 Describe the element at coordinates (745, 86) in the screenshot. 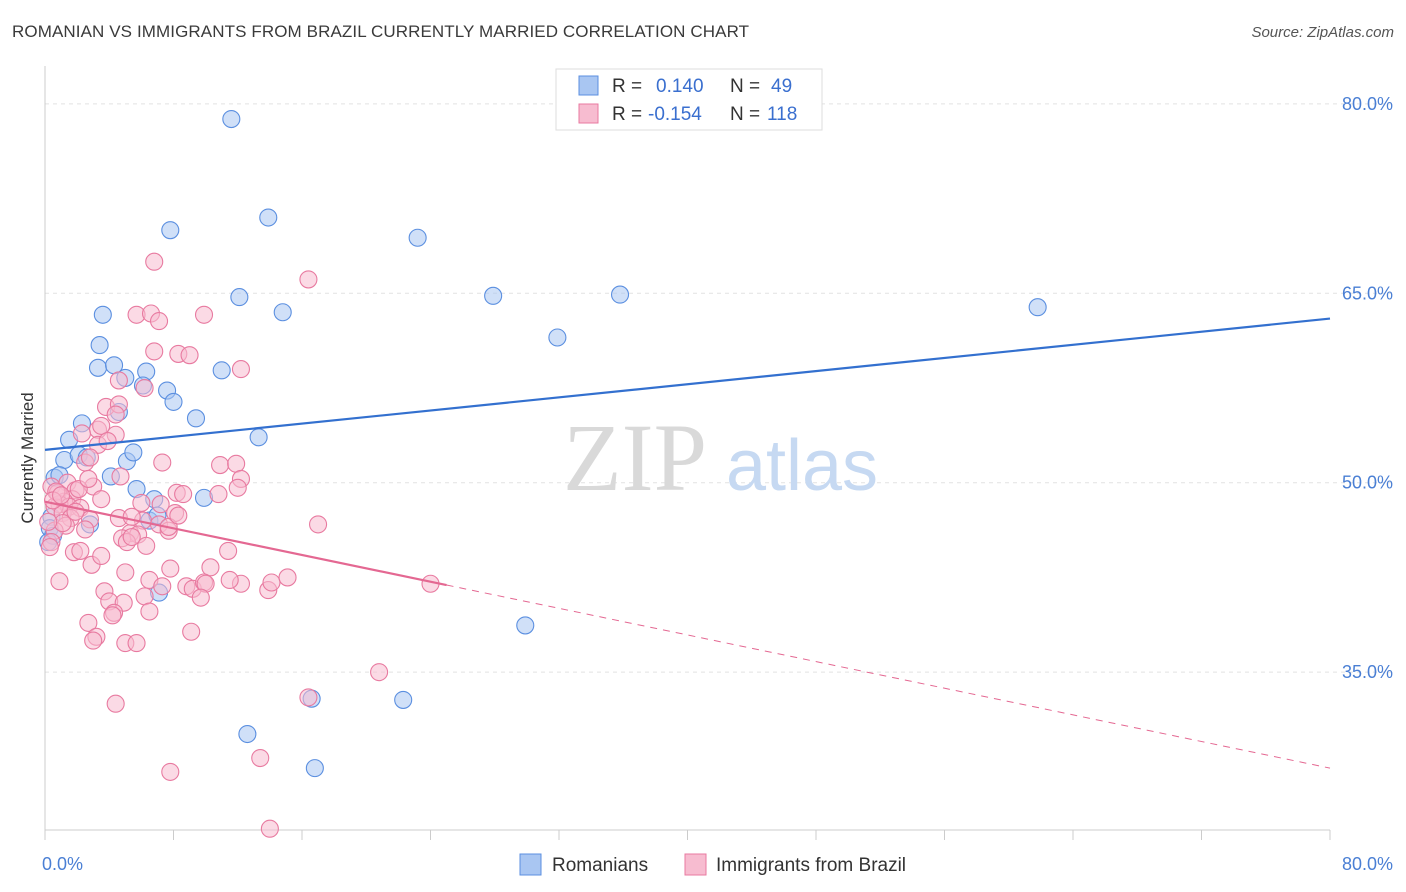

I see `legend-n-label-1: N =` at that location.